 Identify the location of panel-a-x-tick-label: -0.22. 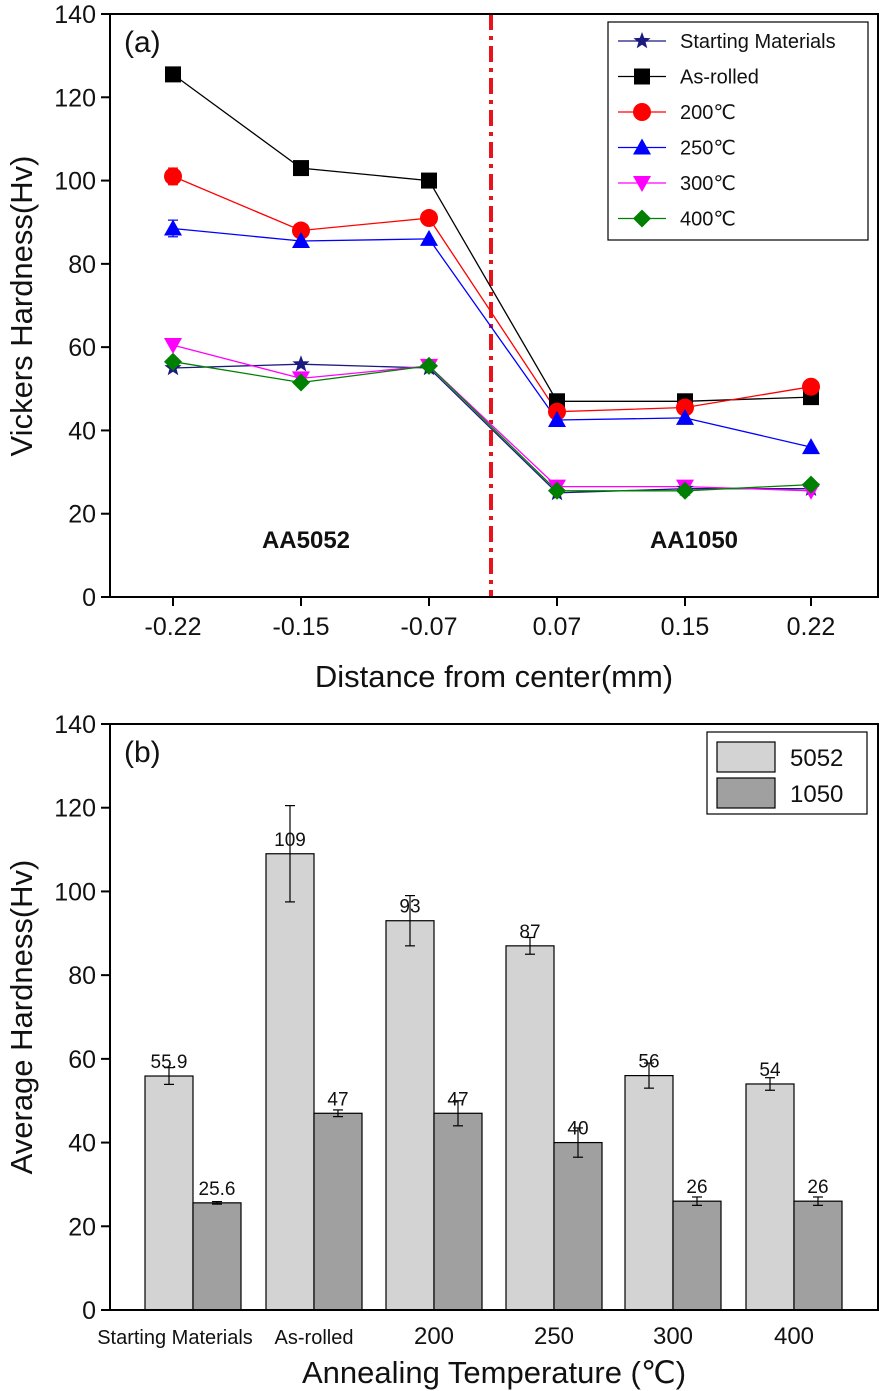
(173, 627).